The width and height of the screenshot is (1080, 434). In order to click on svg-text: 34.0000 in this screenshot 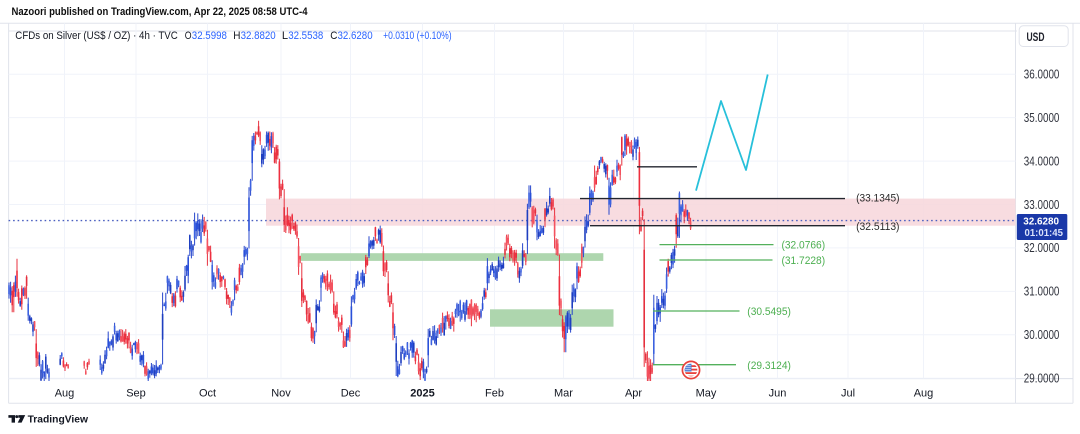, I will do `click(1042, 161)`.